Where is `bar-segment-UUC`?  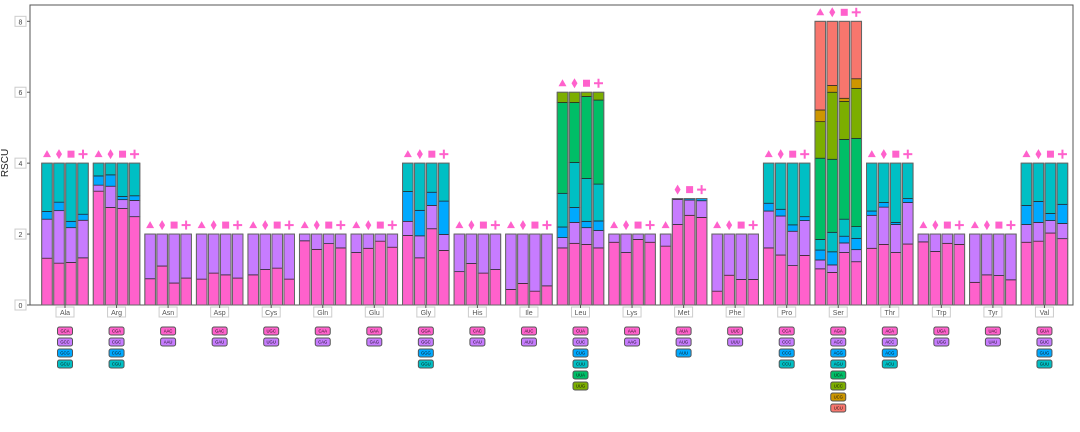
bar-segment-UUC is located at coordinates (741, 292).